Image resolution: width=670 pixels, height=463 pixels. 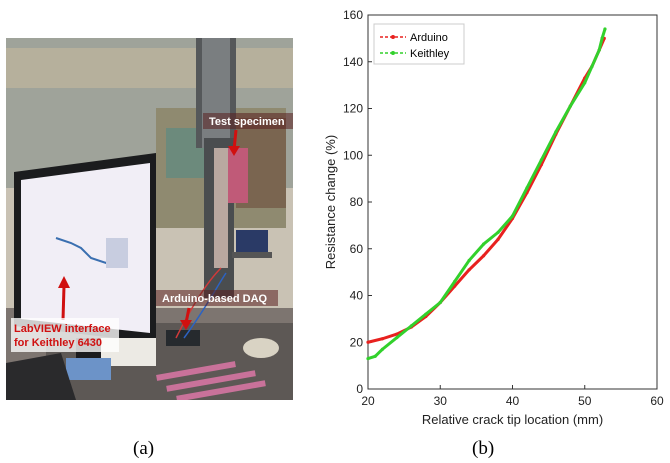 I want to click on legend: Arduino Keithley, so click(x=419, y=44).